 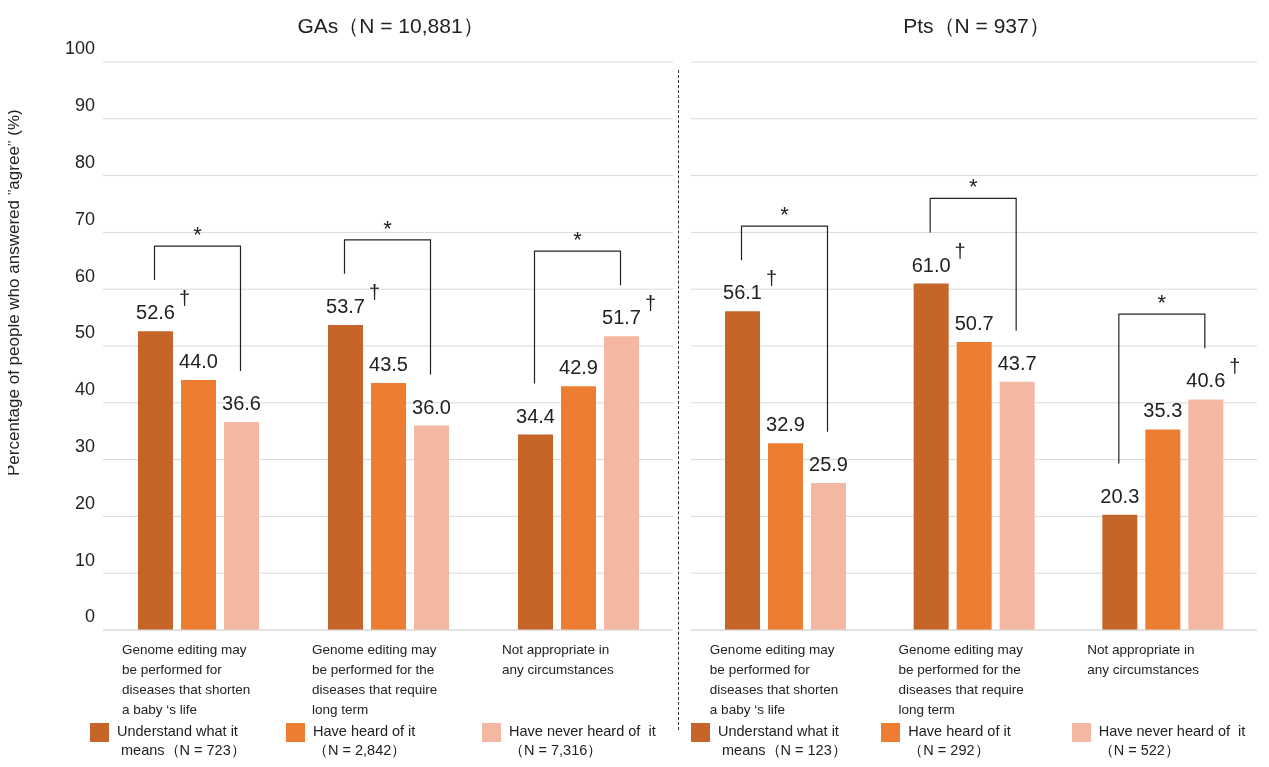 What do you see at coordinates (782, 741) in the screenshot?
I see `legend-label: Understand what it means（N = 123）` at bounding box center [782, 741].